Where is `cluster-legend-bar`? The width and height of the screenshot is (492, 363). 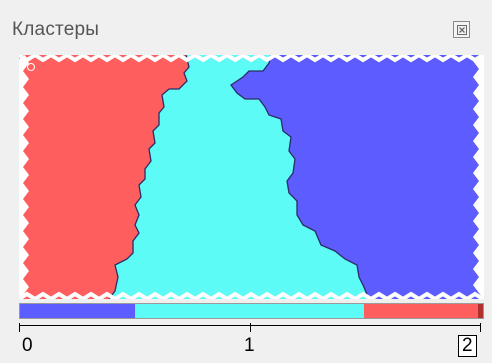 cluster-legend-bar is located at coordinates (251, 311).